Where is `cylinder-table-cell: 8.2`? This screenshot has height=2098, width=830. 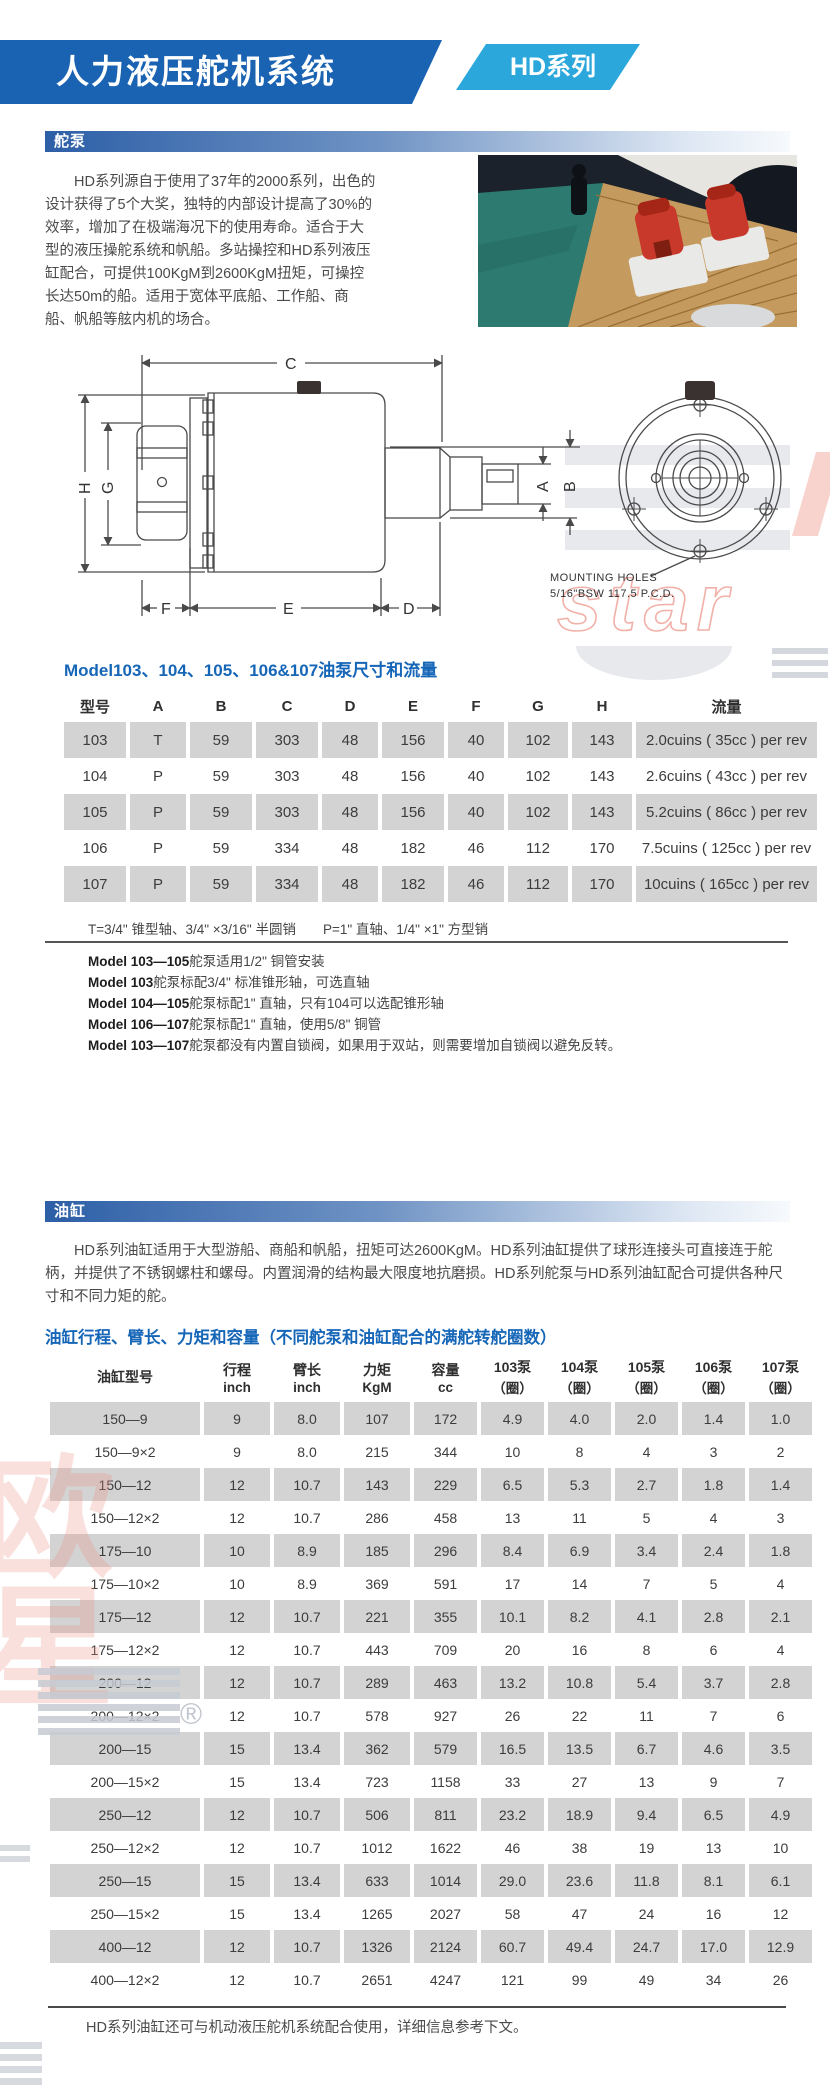 cylinder-table-cell: 8.2 is located at coordinates (579, 1616).